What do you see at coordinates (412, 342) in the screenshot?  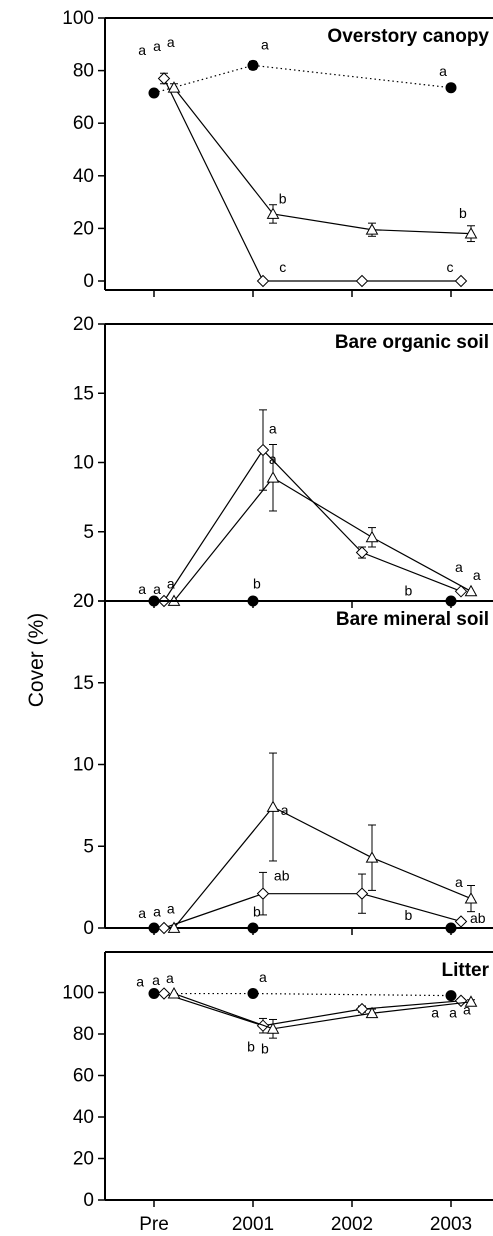 I see `panel-title: Bare organic soil` at bounding box center [412, 342].